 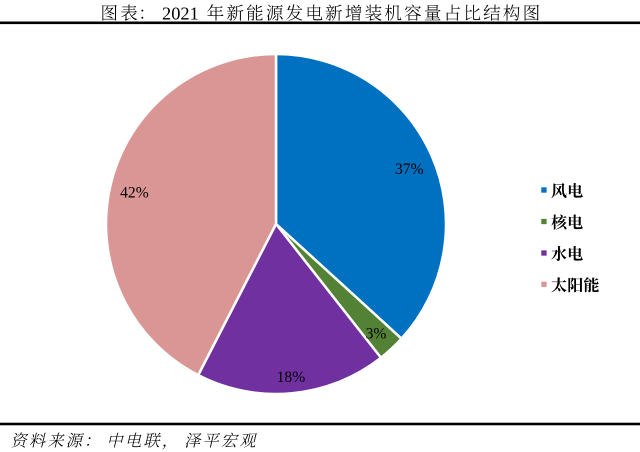 I want to click on svg-text: 18%, so click(x=291, y=377).